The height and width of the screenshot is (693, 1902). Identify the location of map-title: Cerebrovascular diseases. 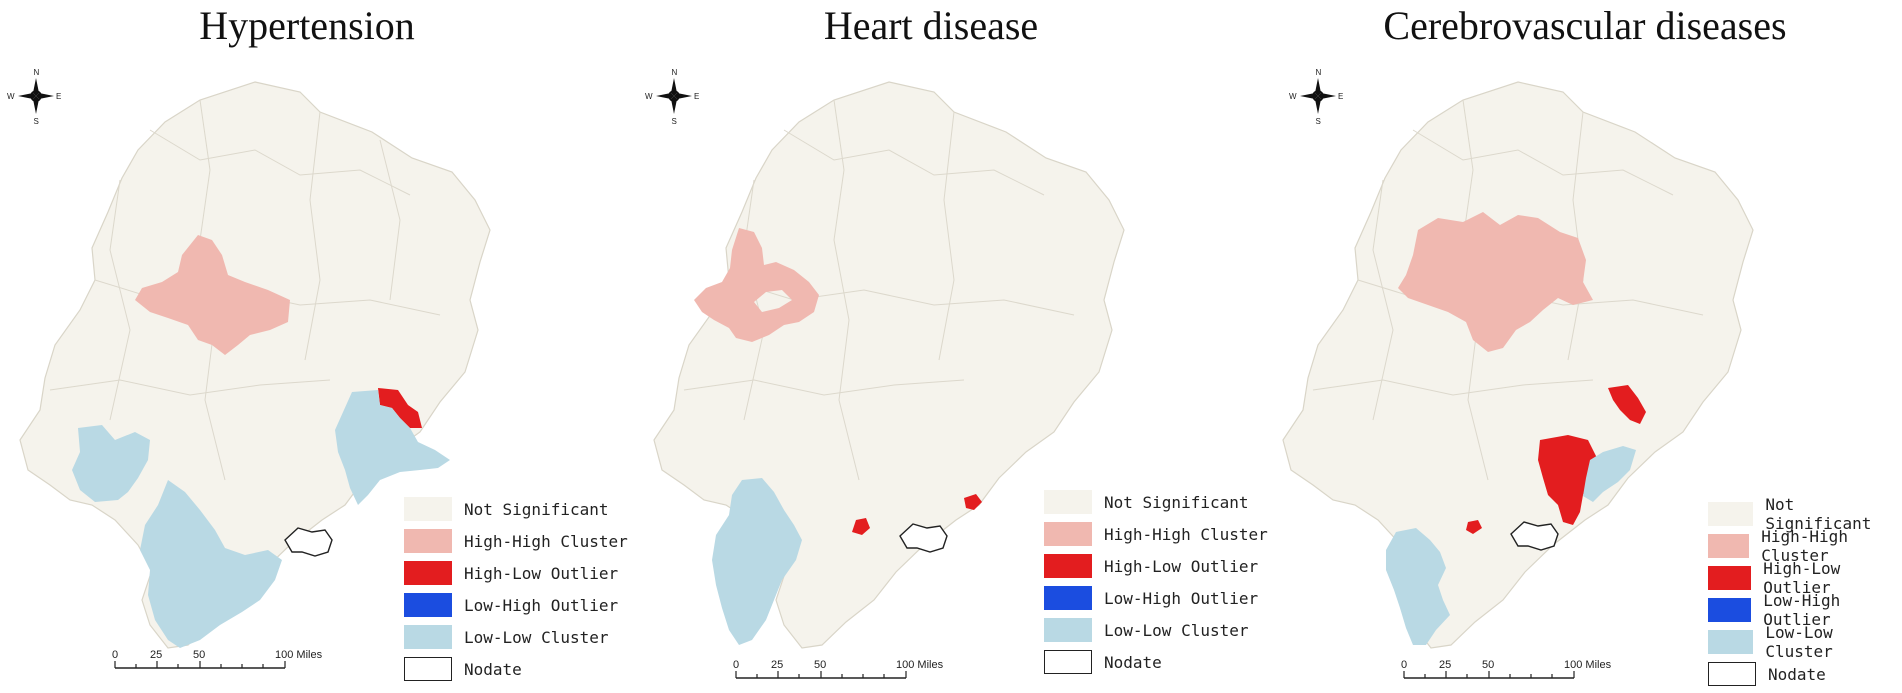
(1585, 25).